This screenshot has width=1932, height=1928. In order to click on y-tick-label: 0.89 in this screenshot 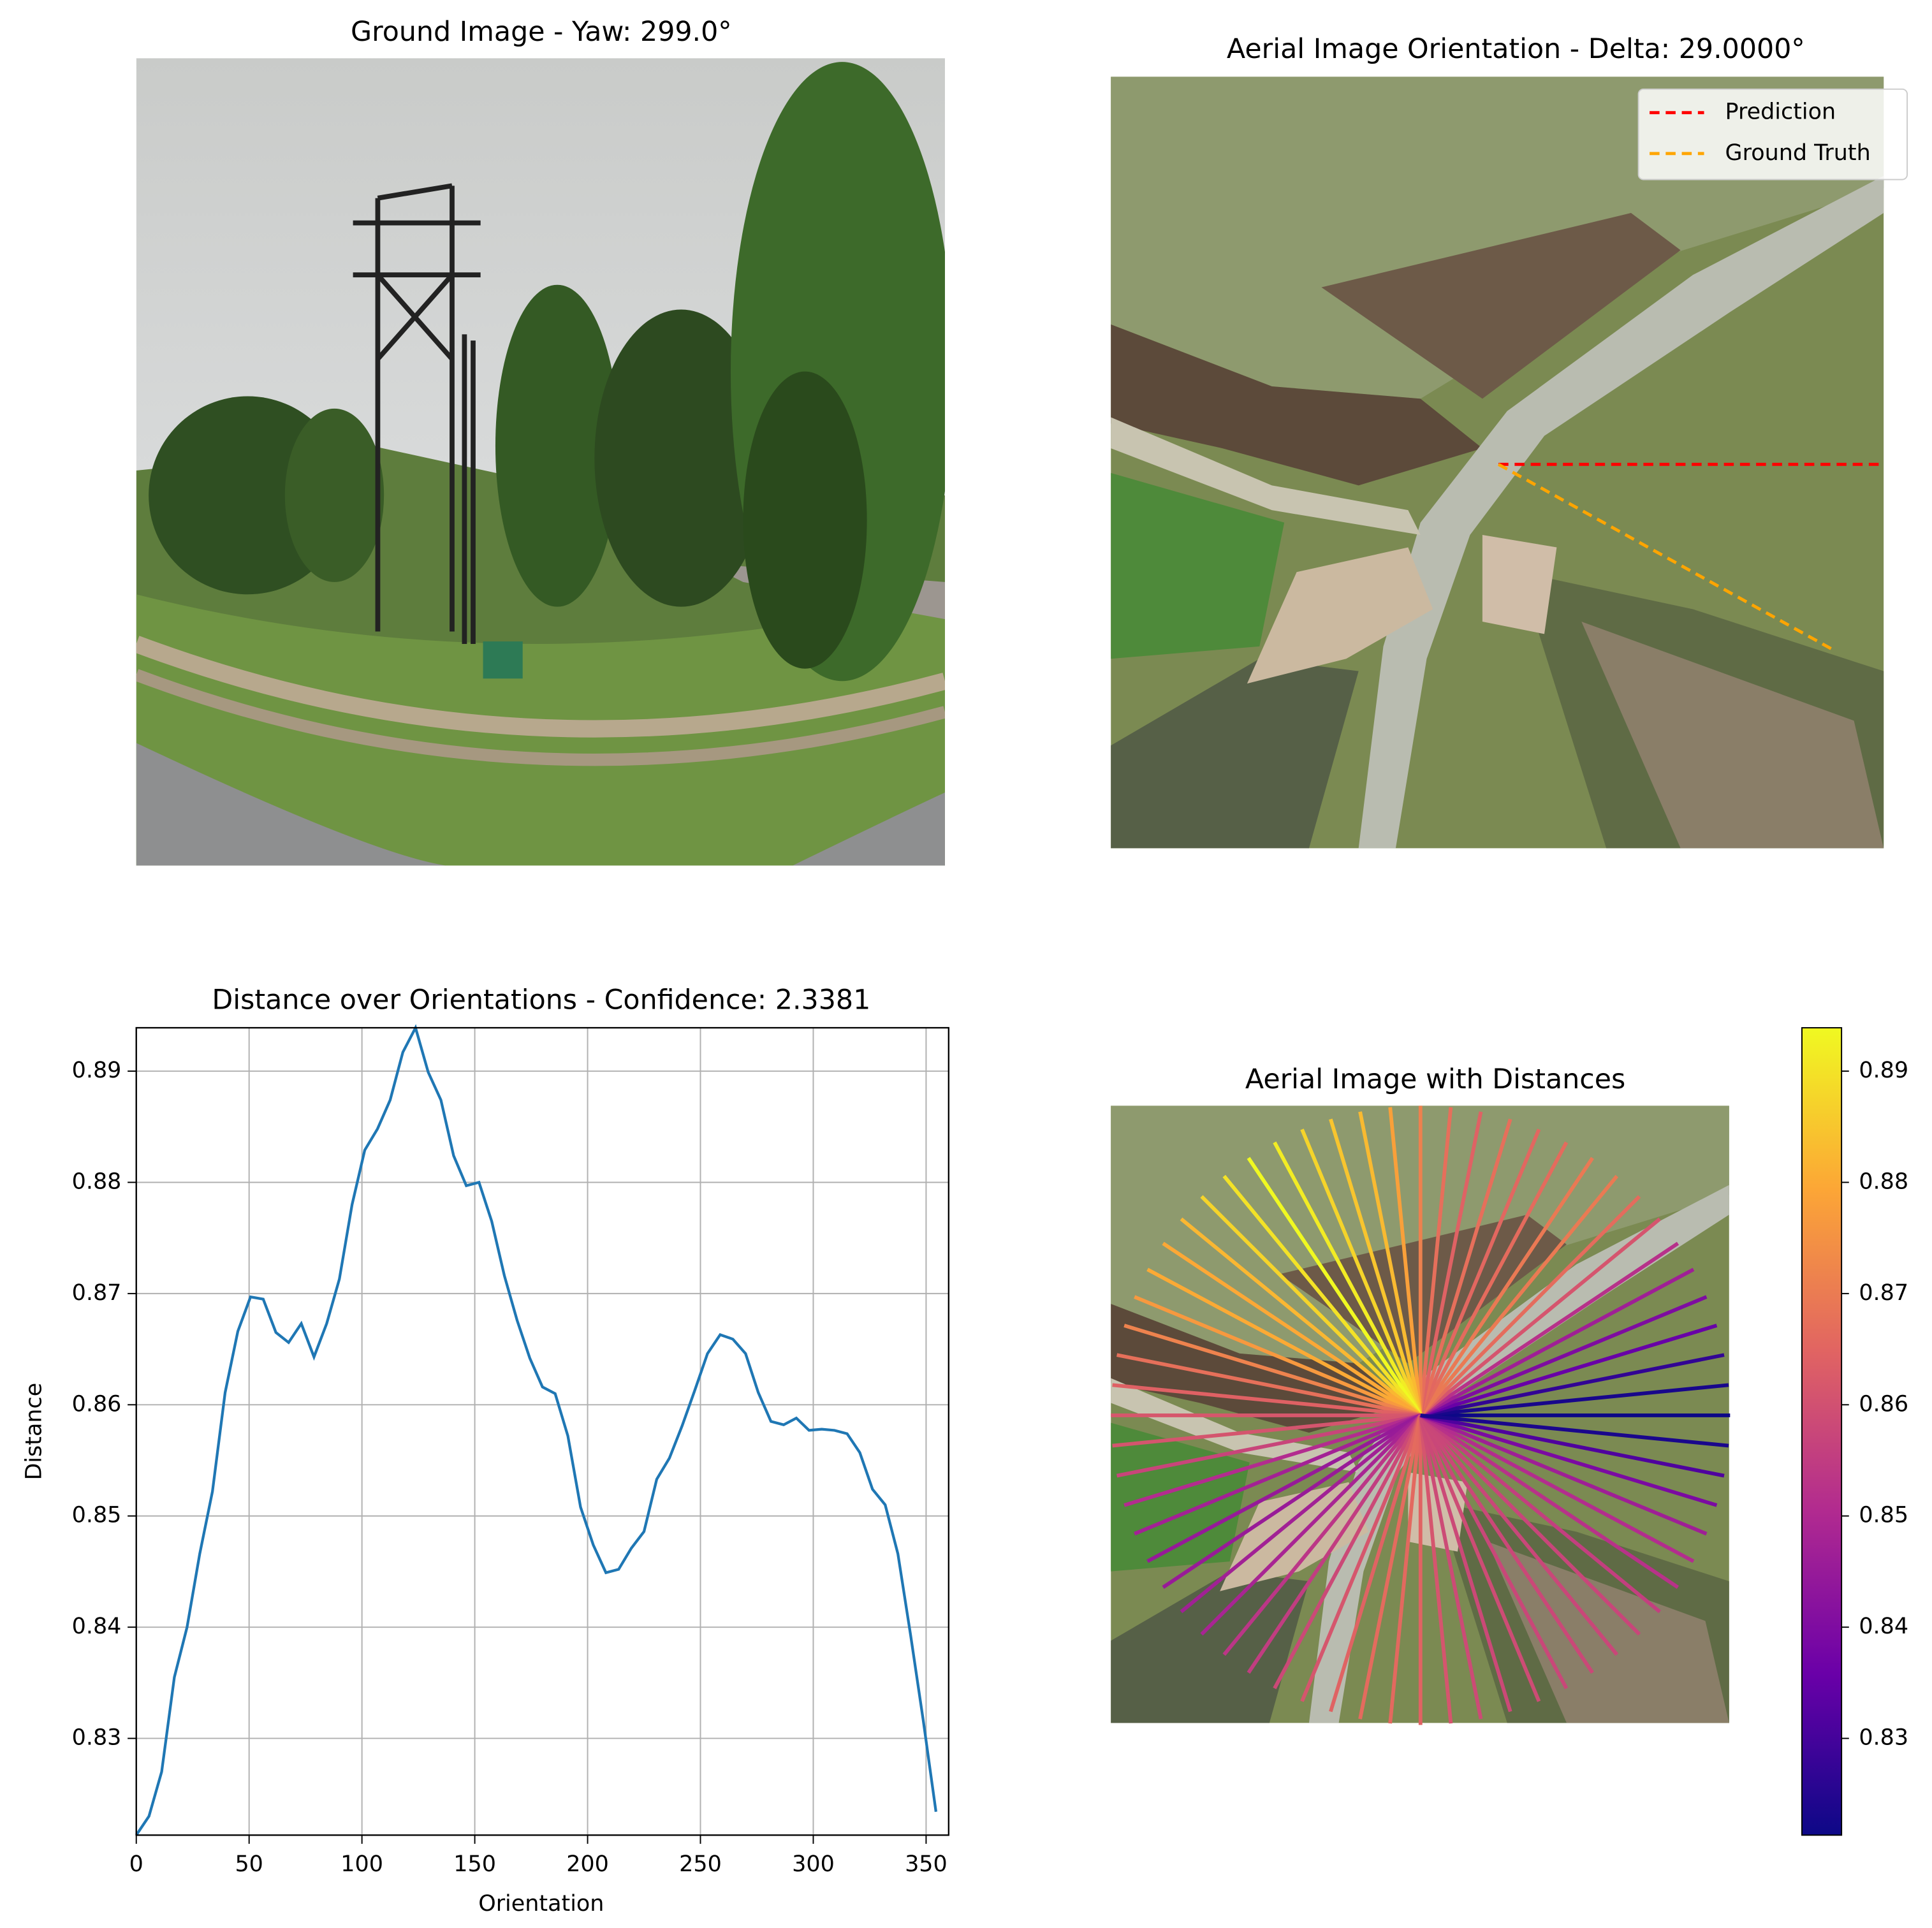, I will do `click(97, 1070)`.